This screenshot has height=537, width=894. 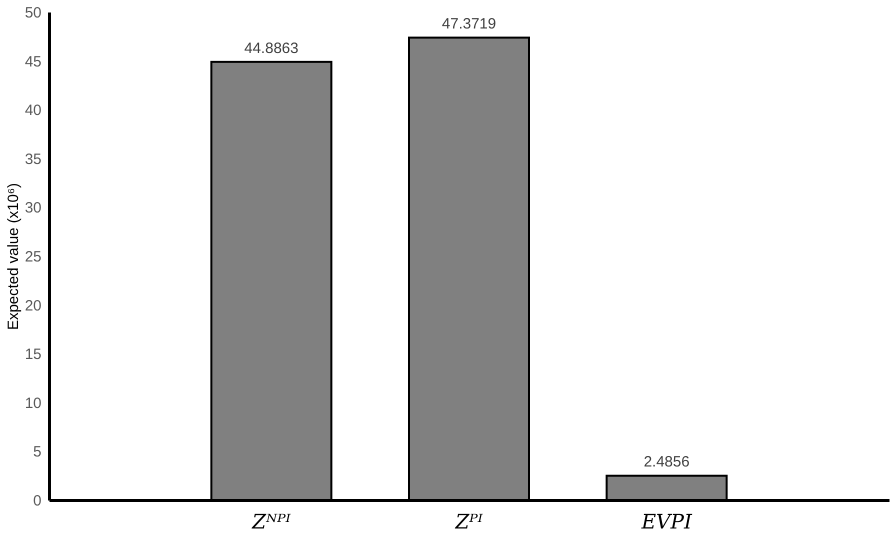 I want to click on data-label: 44.8863, so click(x=271, y=48).